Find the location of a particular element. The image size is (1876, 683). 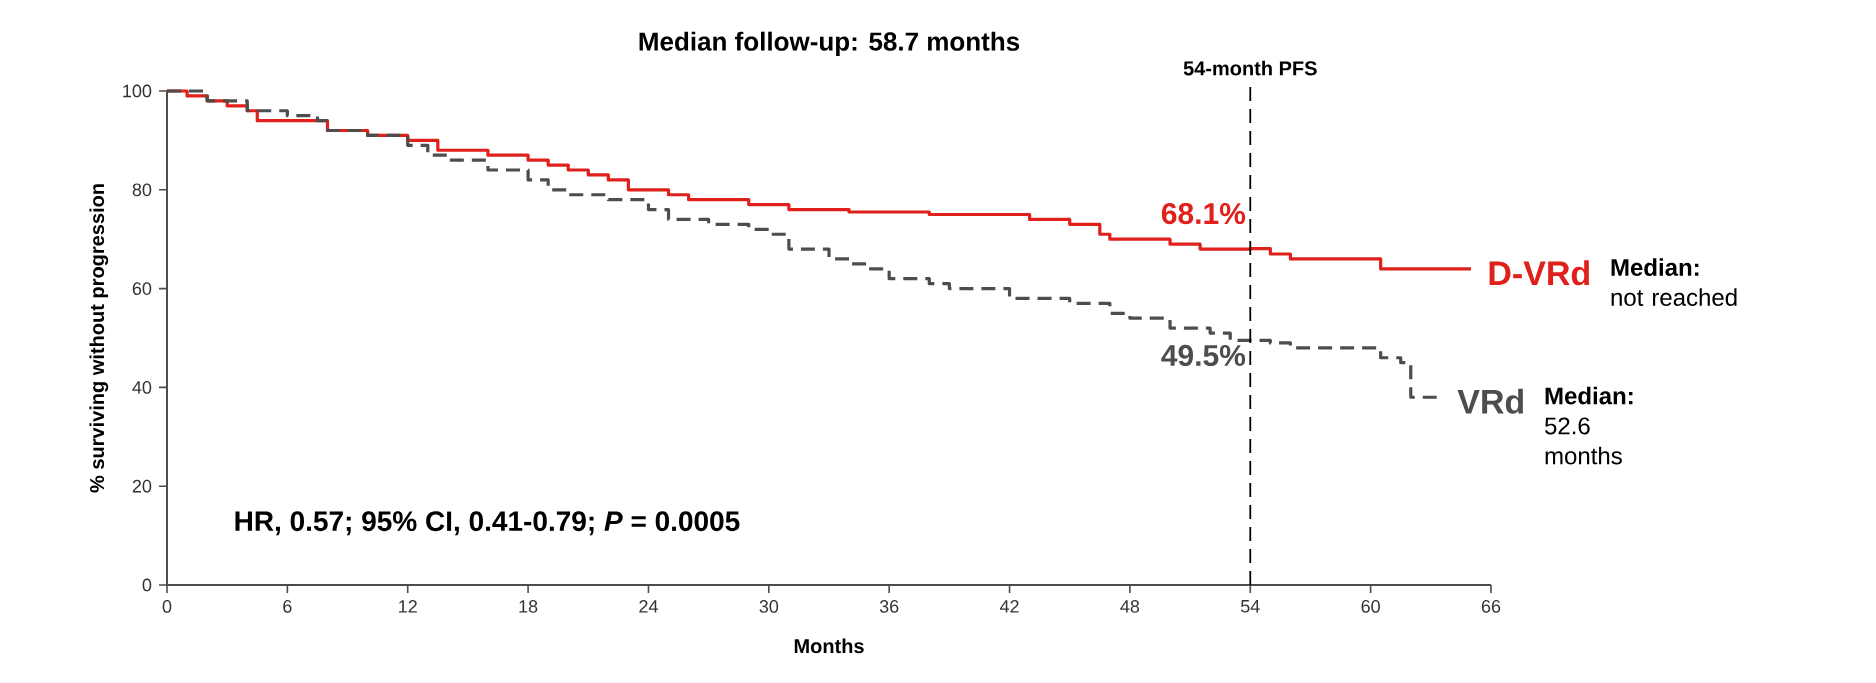

x-tick-label: 24 is located at coordinates (648, 606).